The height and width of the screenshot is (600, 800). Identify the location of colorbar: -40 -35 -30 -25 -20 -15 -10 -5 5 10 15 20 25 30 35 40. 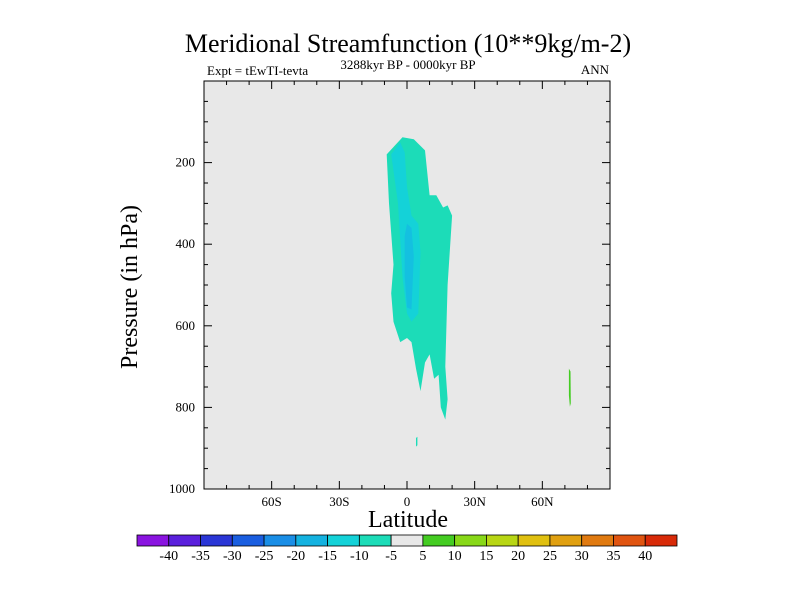
(407, 549).